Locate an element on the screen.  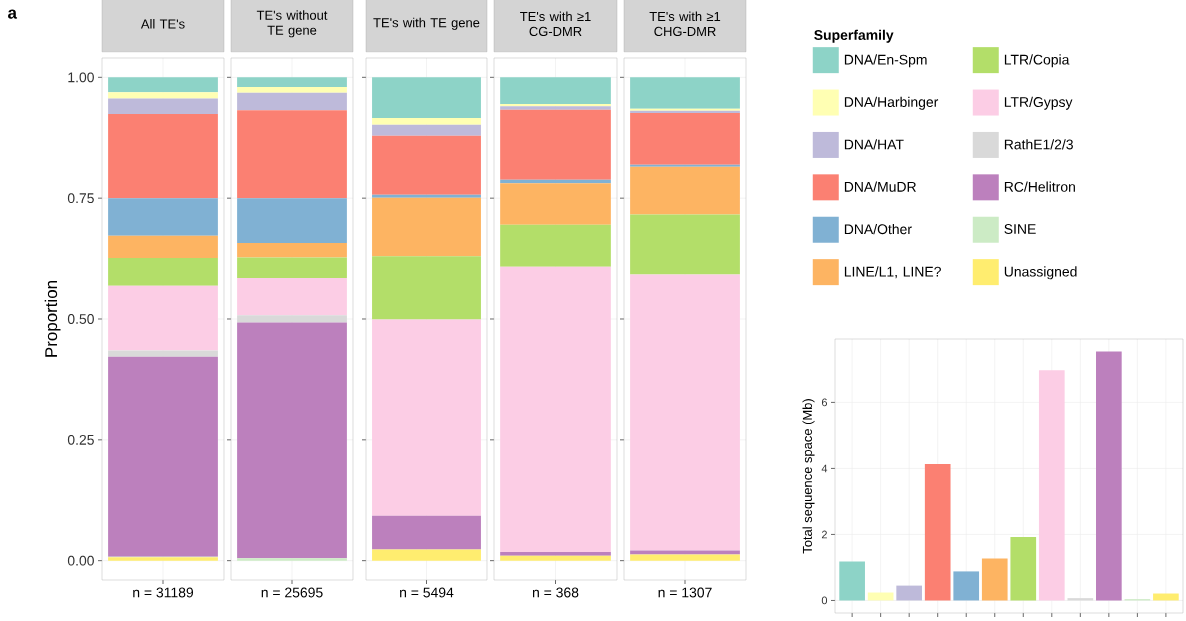
legend-label: RC/Helitron is located at coordinates (1039, 186).